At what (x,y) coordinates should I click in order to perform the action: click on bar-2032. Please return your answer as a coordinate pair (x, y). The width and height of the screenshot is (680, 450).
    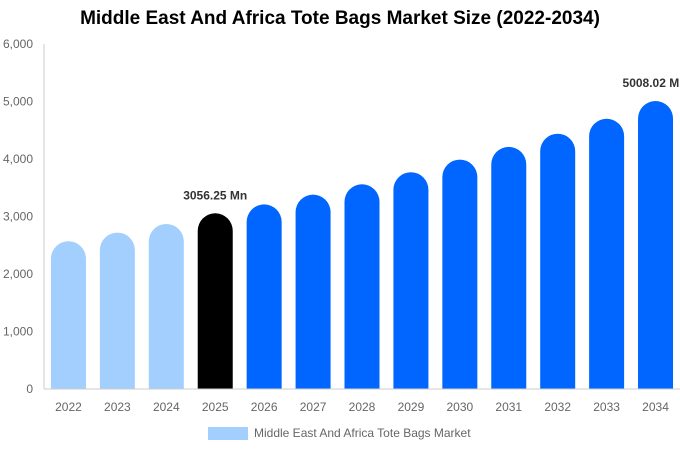
    Looking at the image, I should click on (558, 261).